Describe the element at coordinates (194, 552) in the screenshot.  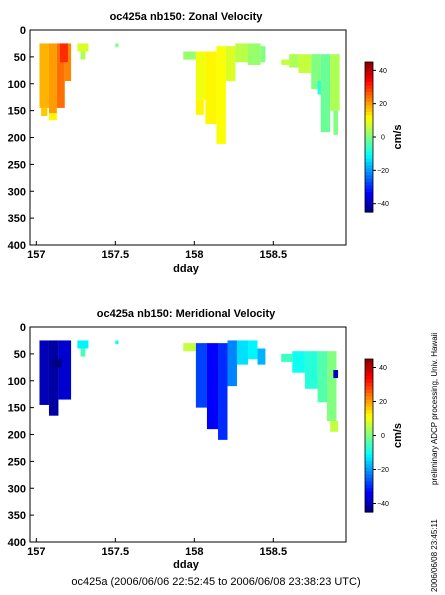
I see `x-tick-label: 158` at that location.